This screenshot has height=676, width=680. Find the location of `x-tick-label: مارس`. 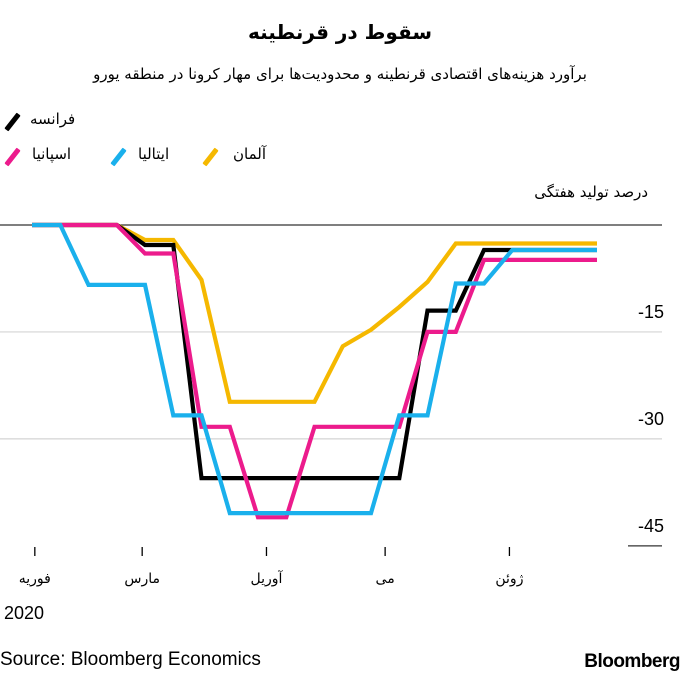

x-tick-label: مارس is located at coordinates (142, 579).